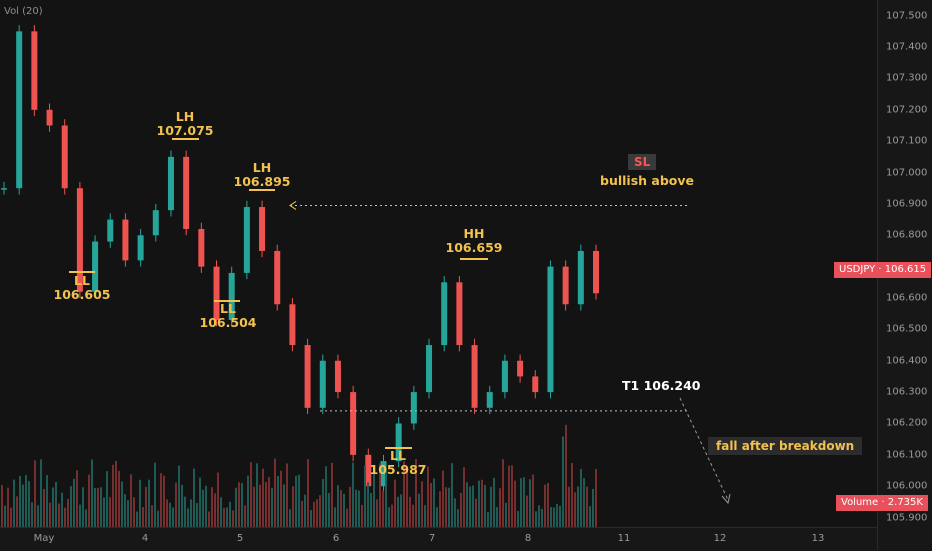 Image resolution: width=932 pixels, height=551 pixels. I want to click on time-tick-label: 4, so click(145, 538).